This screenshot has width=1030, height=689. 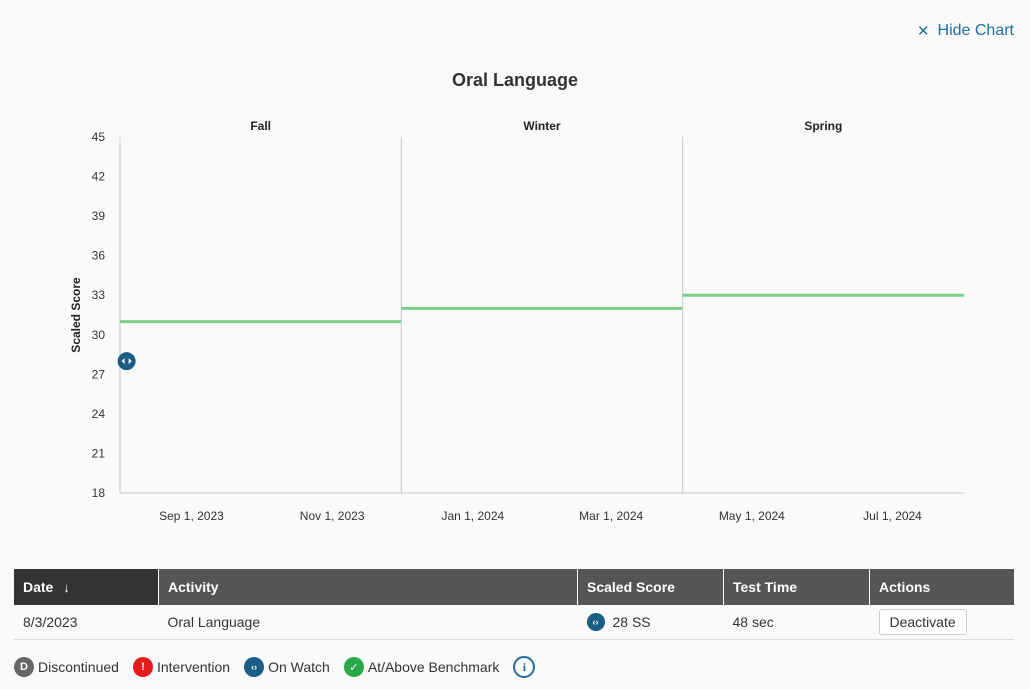 I want to click on x-tick-label: Jul 1, 2024, so click(x=892, y=516).